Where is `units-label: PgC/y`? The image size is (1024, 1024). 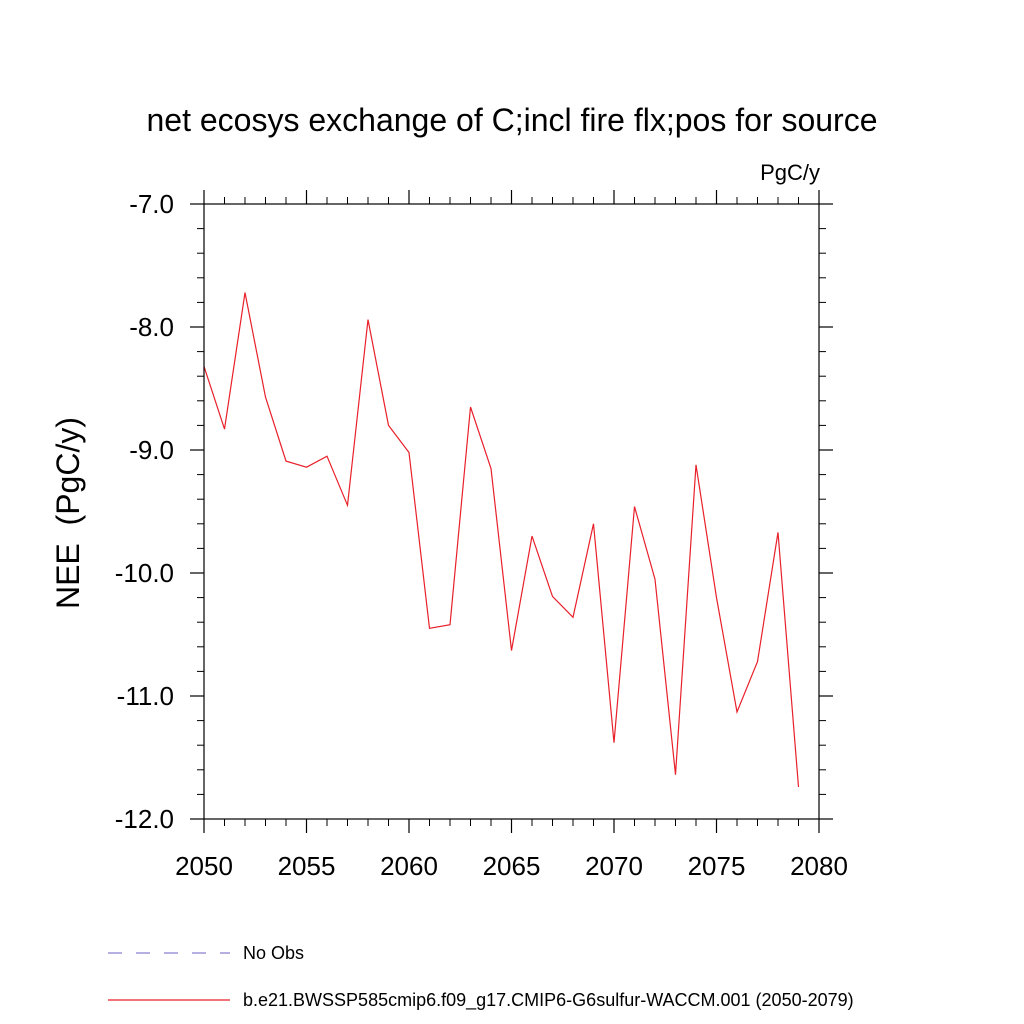 units-label: PgC/y is located at coordinates (790, 172).